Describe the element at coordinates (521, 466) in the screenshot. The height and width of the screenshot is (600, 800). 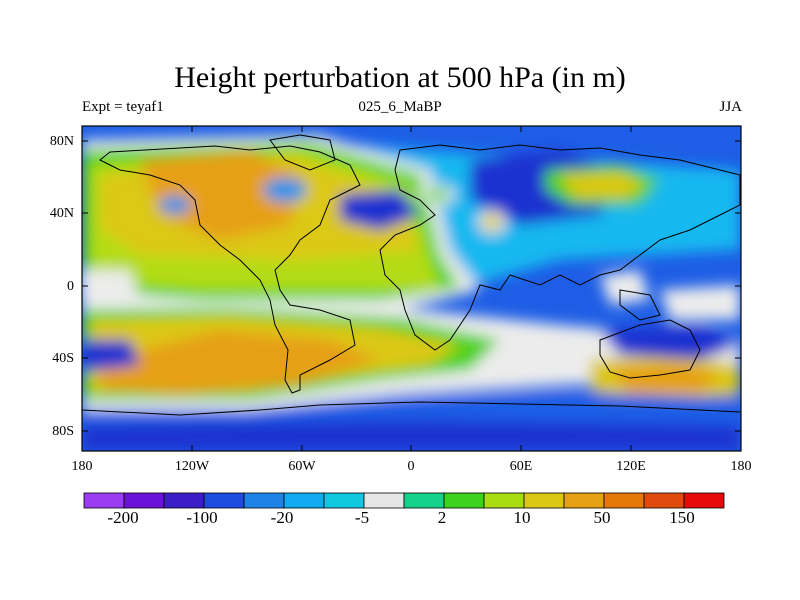
I see `lon-label-60e: 60E` at that location.